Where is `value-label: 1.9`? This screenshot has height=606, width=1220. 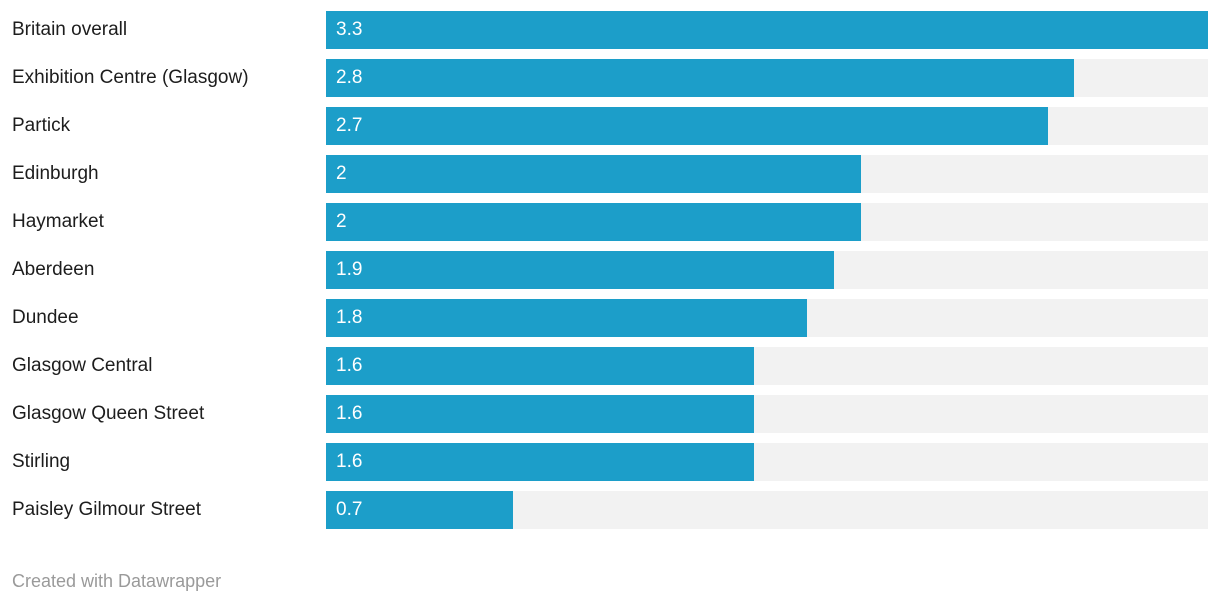
value-label: 1.9 is located at coordinates (349, 269).